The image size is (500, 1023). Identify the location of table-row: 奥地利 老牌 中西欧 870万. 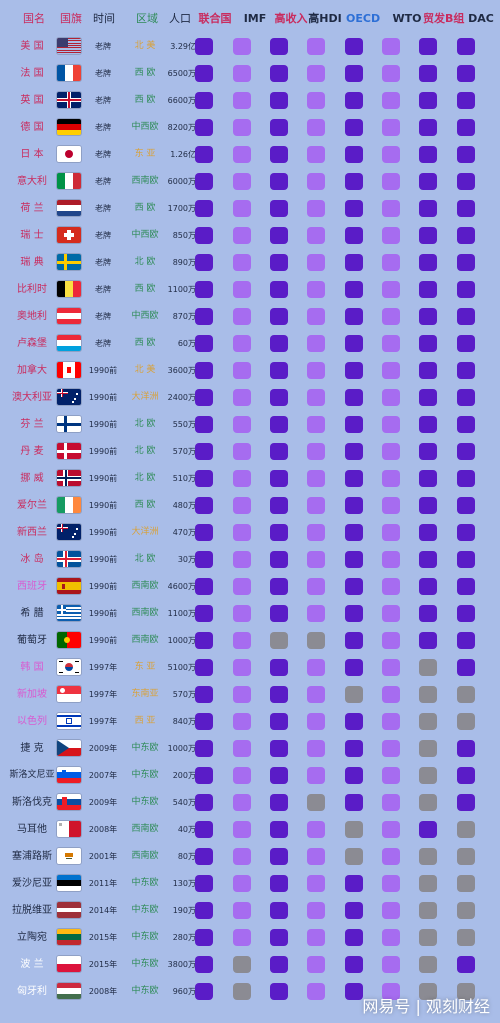
(250, 316).